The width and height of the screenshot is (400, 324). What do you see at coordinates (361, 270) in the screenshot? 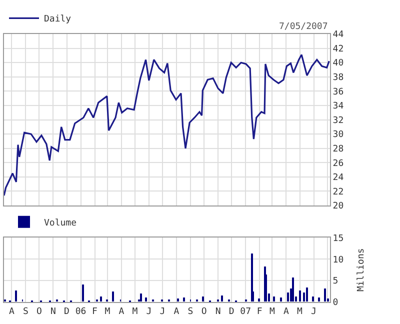
I see `y-axis-title: Millions` at bounding box center [361, 270].